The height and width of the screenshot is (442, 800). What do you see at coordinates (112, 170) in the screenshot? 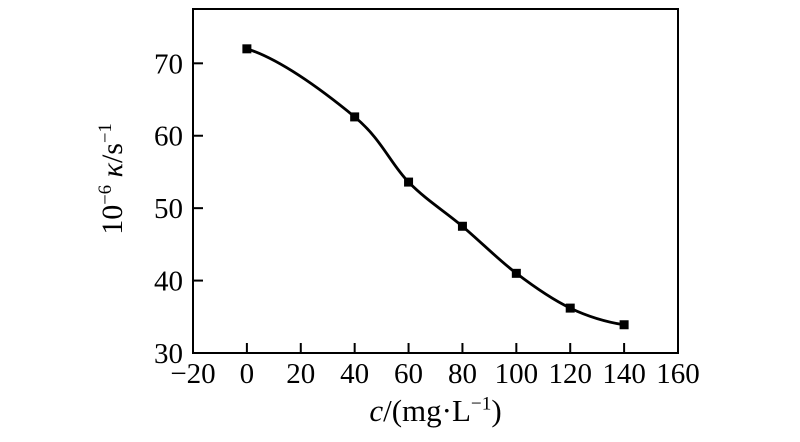
I see `label-text: κ` at bounding box center [112, 170].